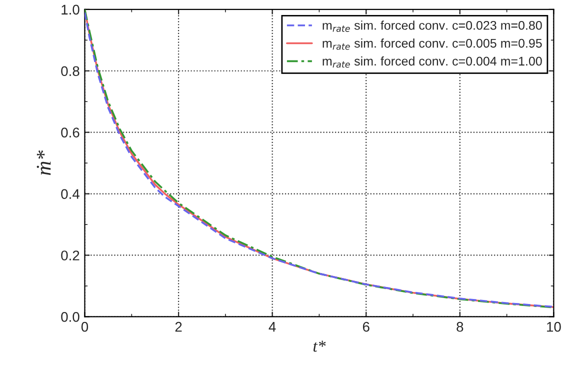 The width and height of the screenshot is (565, 377). I want to click on x-tick-label: 0, so click(84, 327).